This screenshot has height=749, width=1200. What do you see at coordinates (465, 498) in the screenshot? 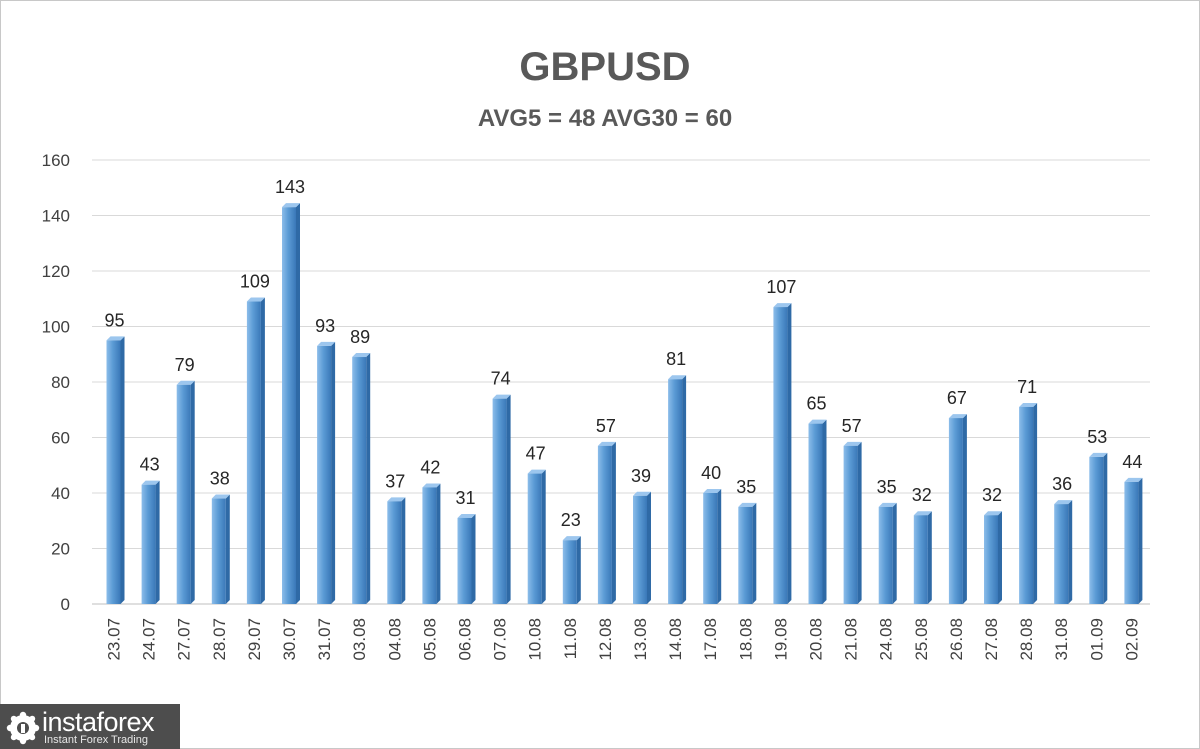
I see `data-label: 31` at bounding box center [465, 498].